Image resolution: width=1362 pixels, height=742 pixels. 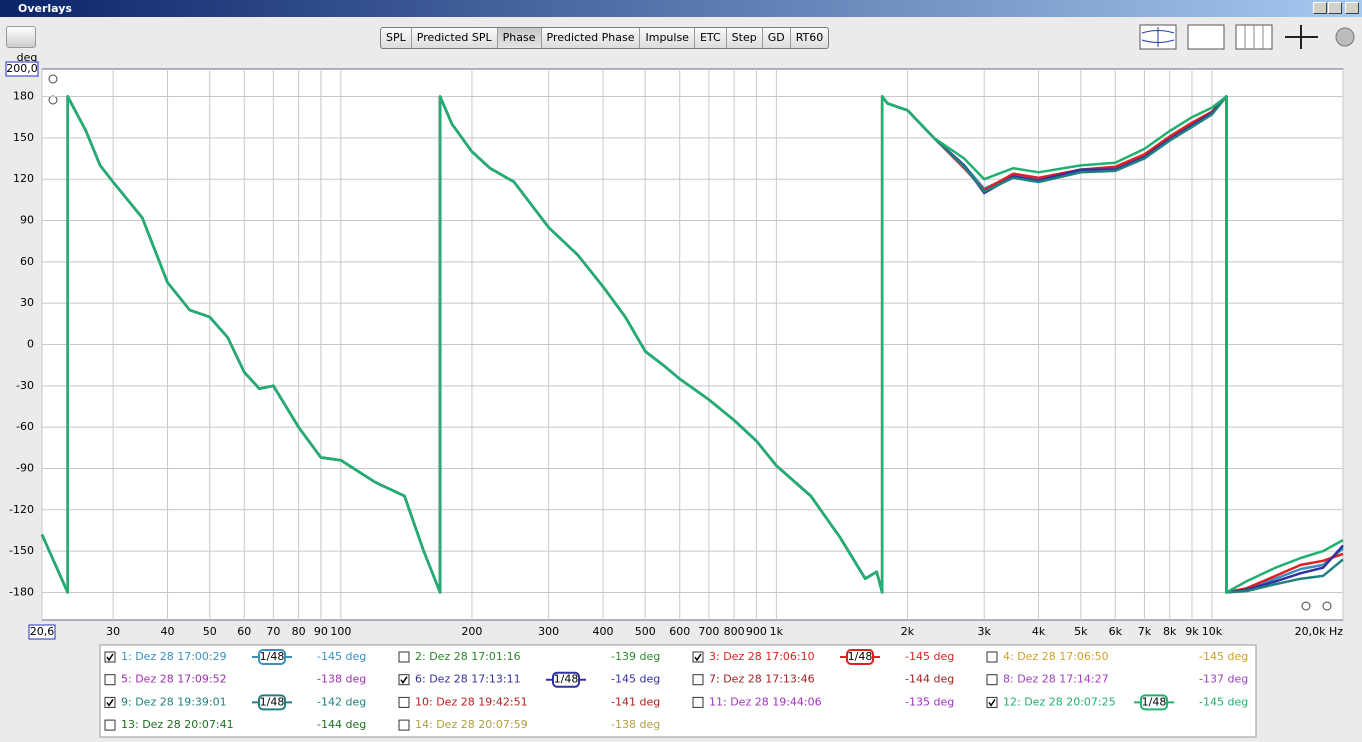 What do you see at coordinates (667, 38) in the screenshot?
I see `tab: Impulse` at bounding box center [667, 38].